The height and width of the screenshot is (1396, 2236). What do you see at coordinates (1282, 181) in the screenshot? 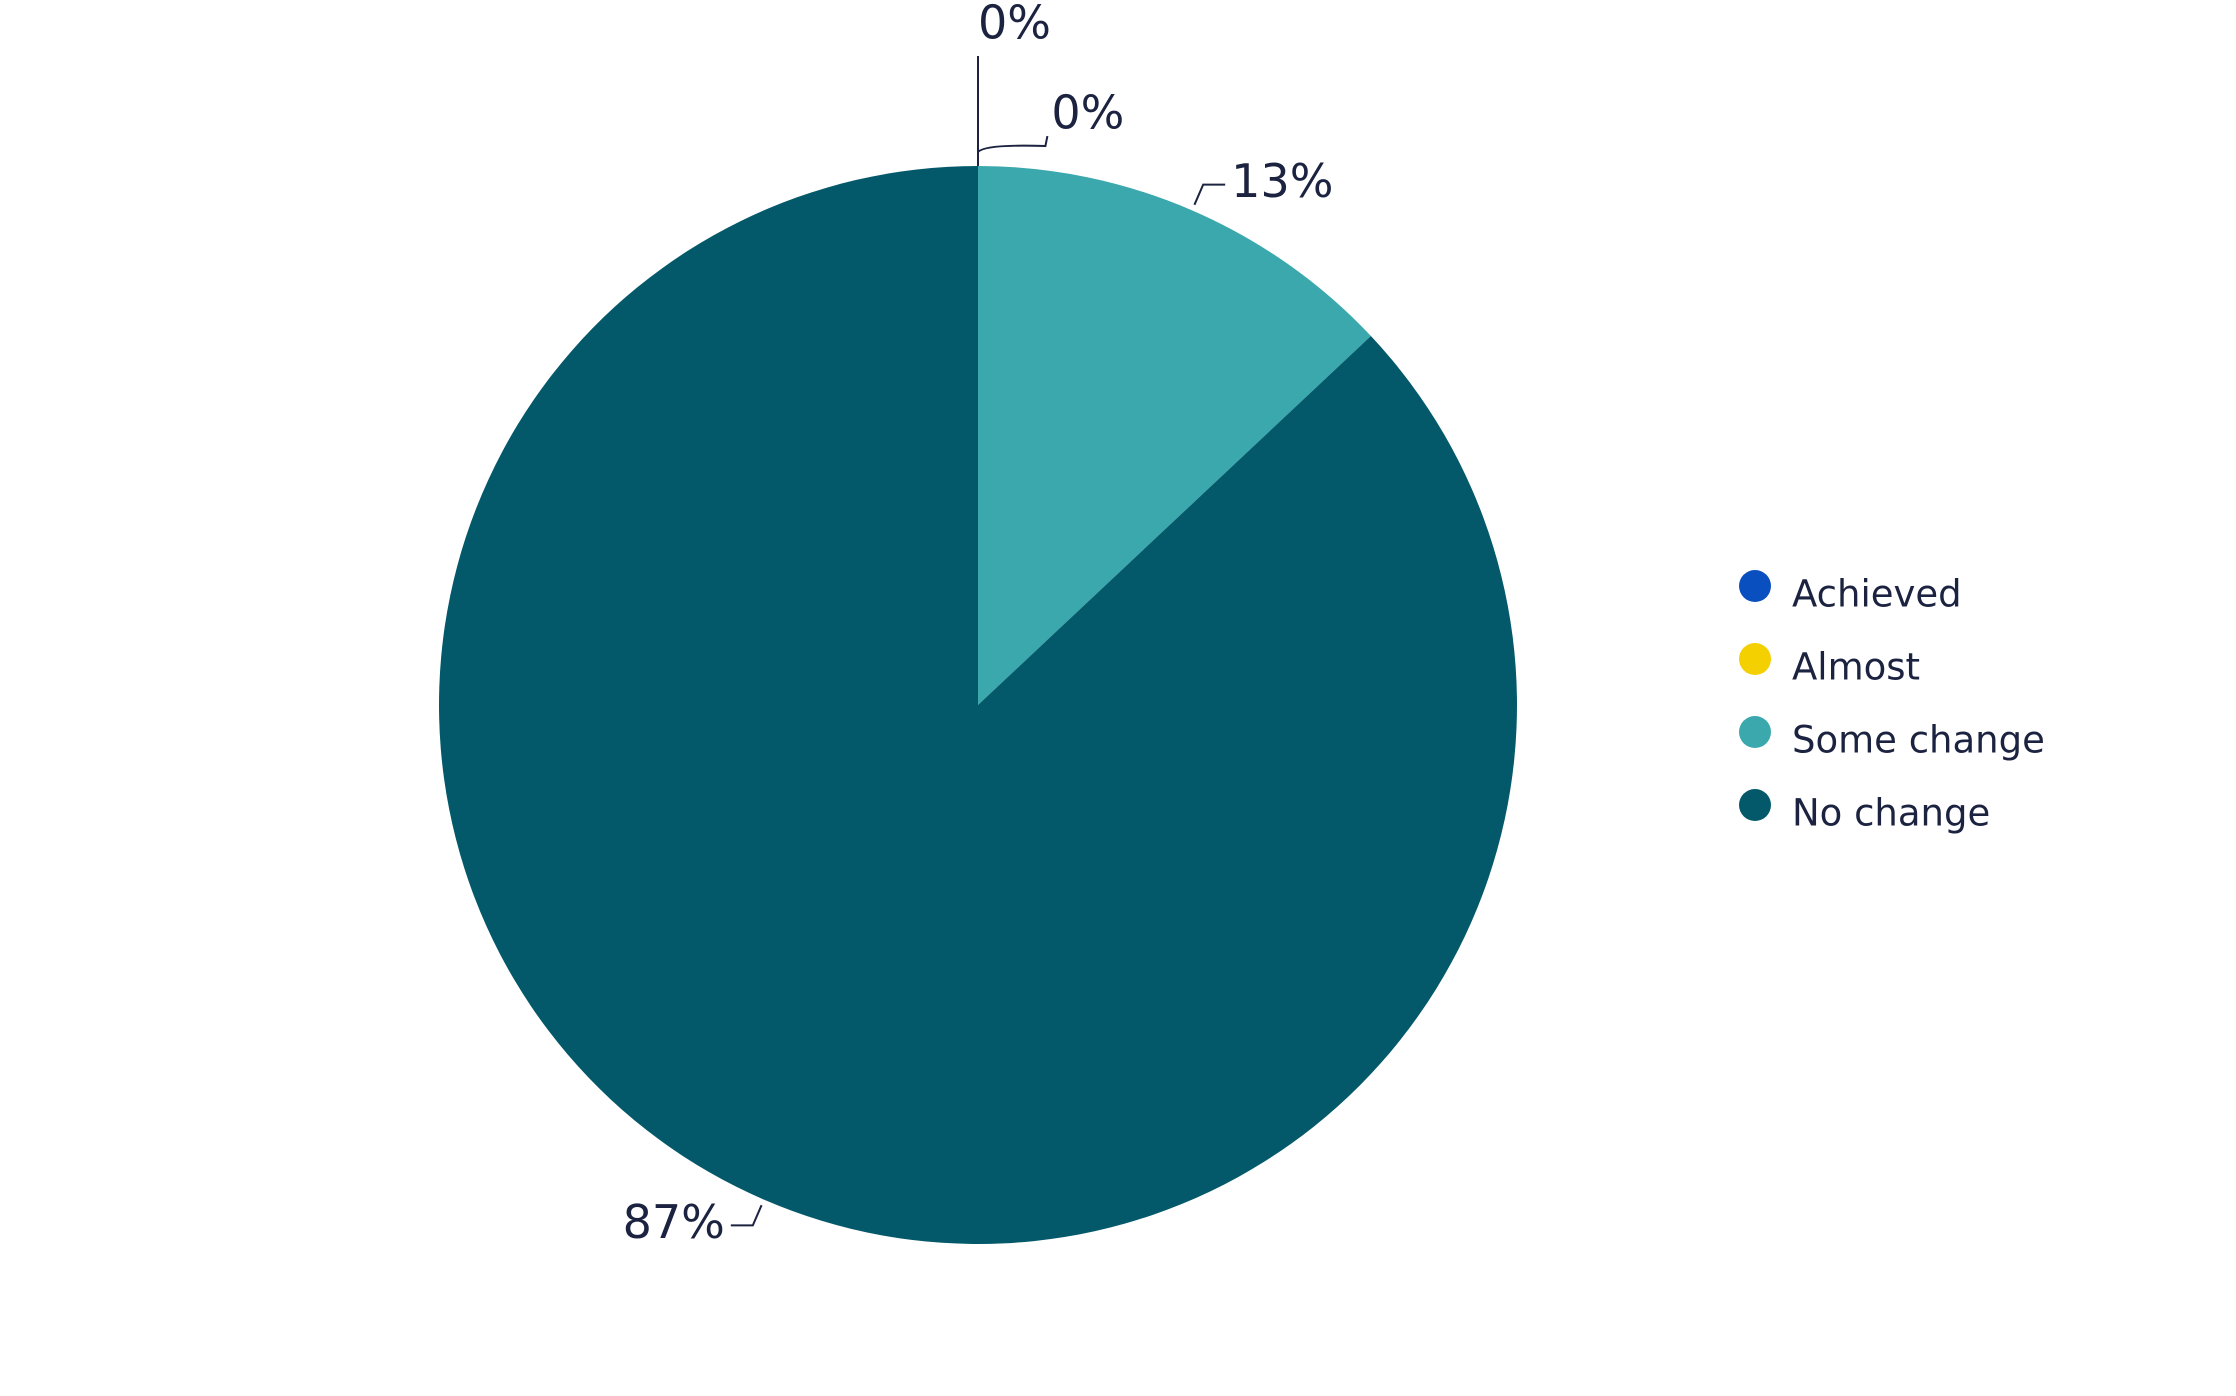
I see `data-label: 13%` at bounding box center [1282, 181].